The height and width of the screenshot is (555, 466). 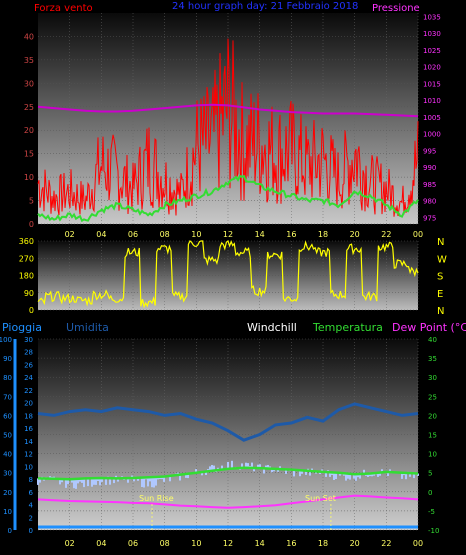 I want to click on compass-label: E, so click(x=440, y=294).